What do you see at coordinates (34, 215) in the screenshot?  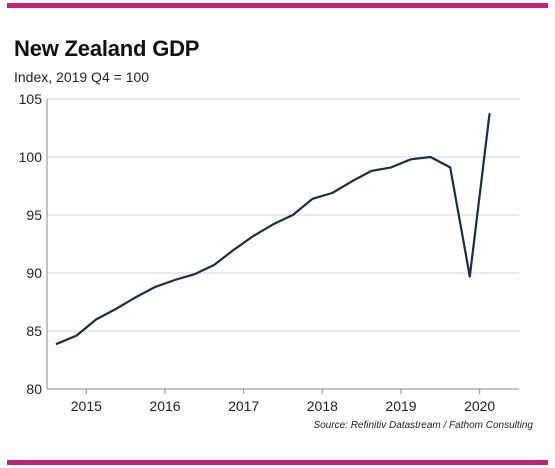 I see `y-tick-label-95: 95` at bounding box center [34, 215].